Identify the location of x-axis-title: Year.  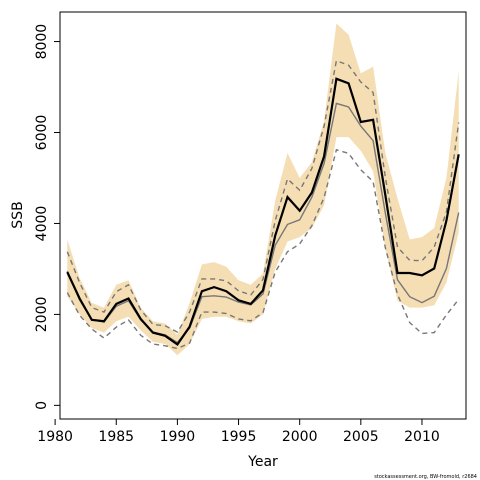
(262, 462).